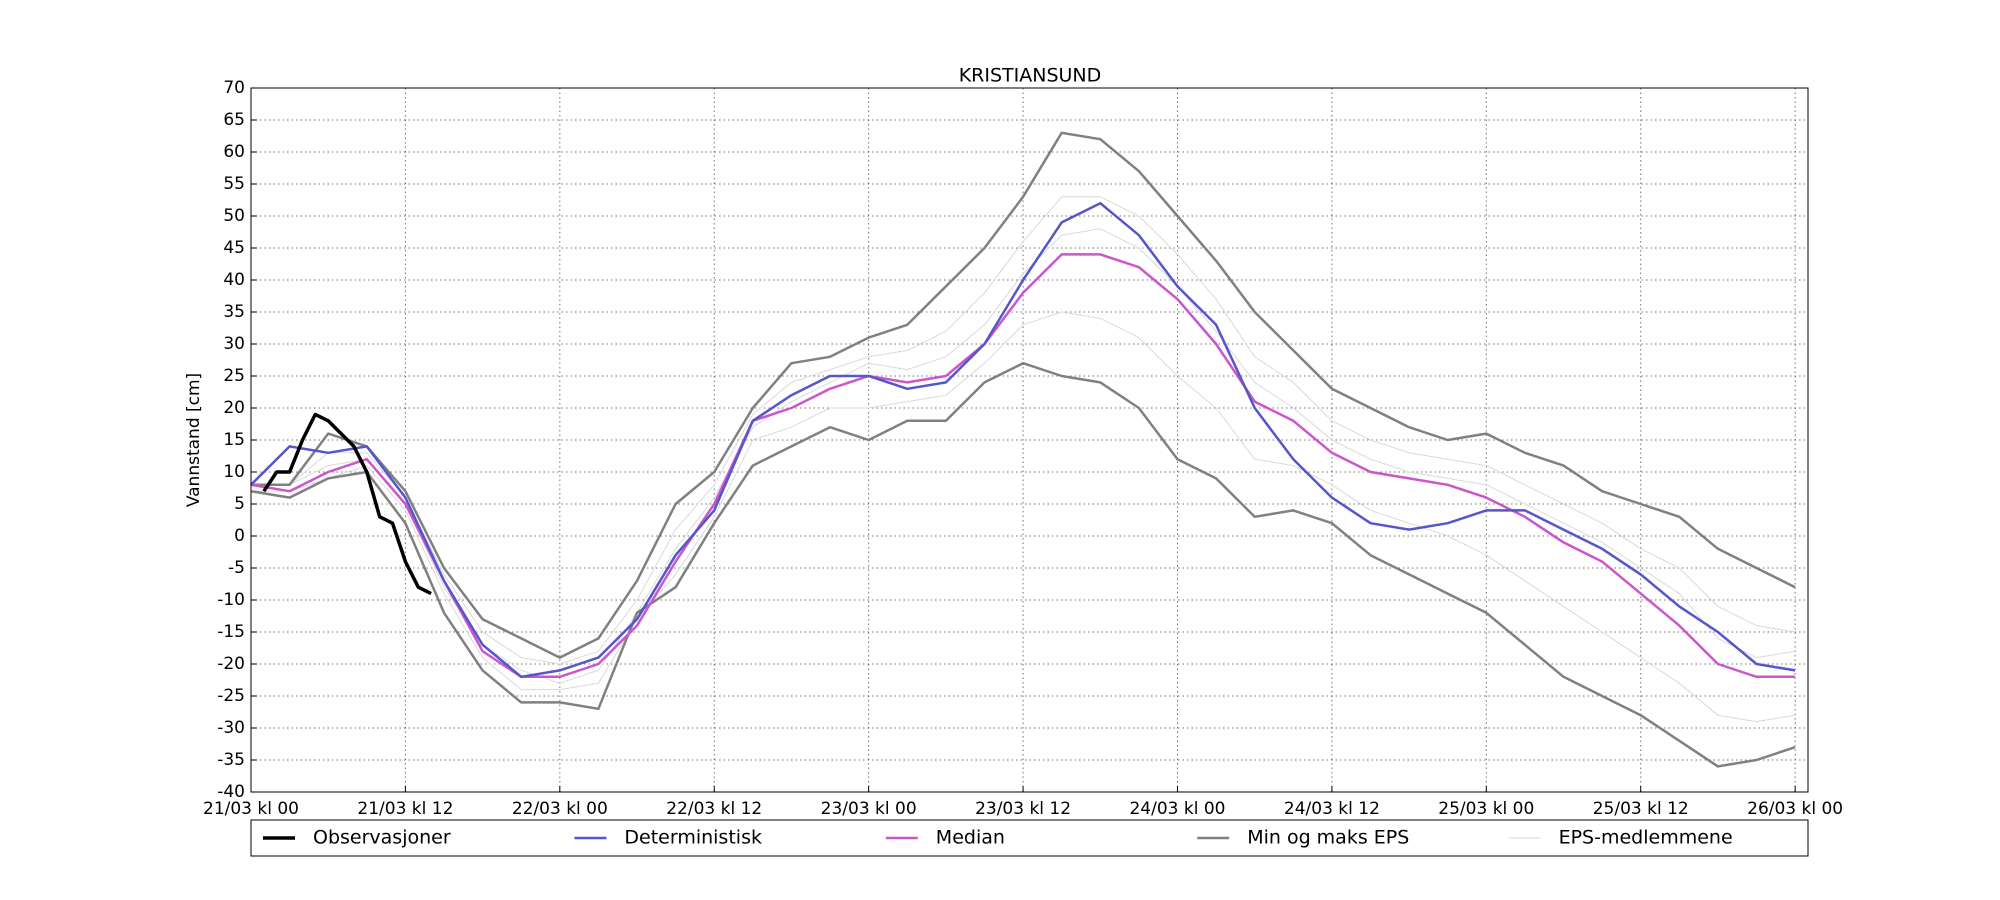 This screenshot has height=900, width=2000. What do you see at coordinates (239, 504) in the screenshot?
I see `y-tick-label: 5` at bounding box center [239, 504].